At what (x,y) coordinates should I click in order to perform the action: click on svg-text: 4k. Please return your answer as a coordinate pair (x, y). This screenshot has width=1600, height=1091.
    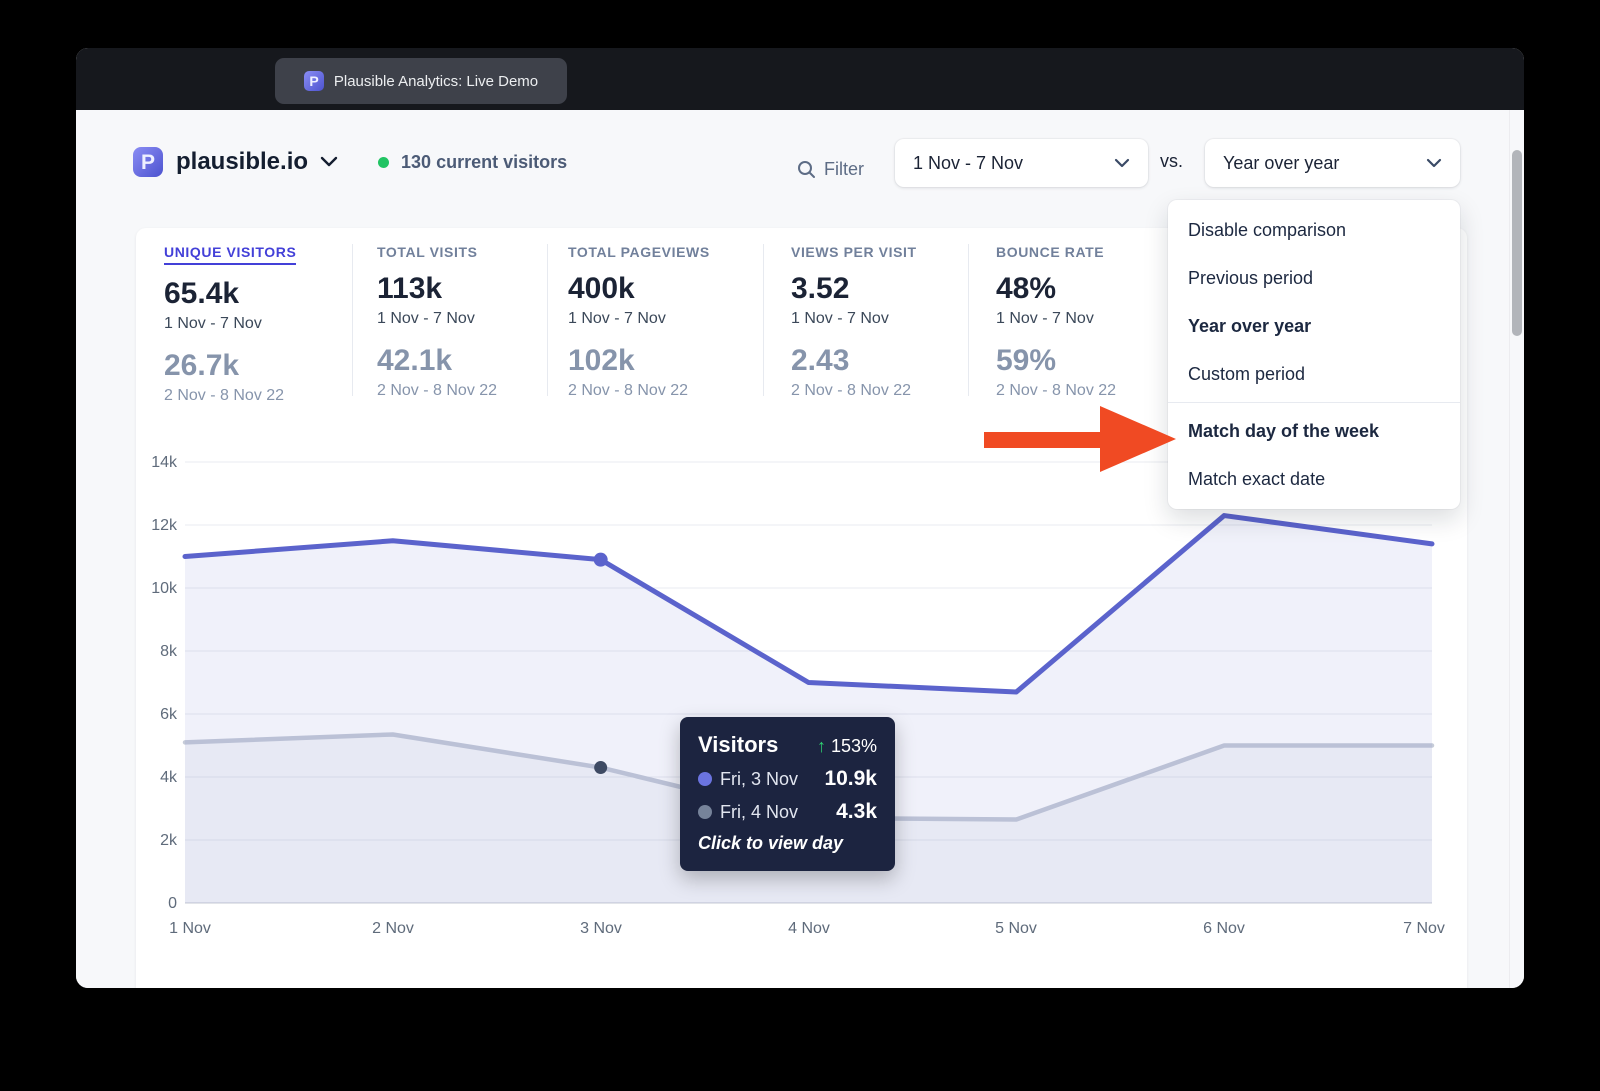
    Looking at the image, I should click on (169, 777).